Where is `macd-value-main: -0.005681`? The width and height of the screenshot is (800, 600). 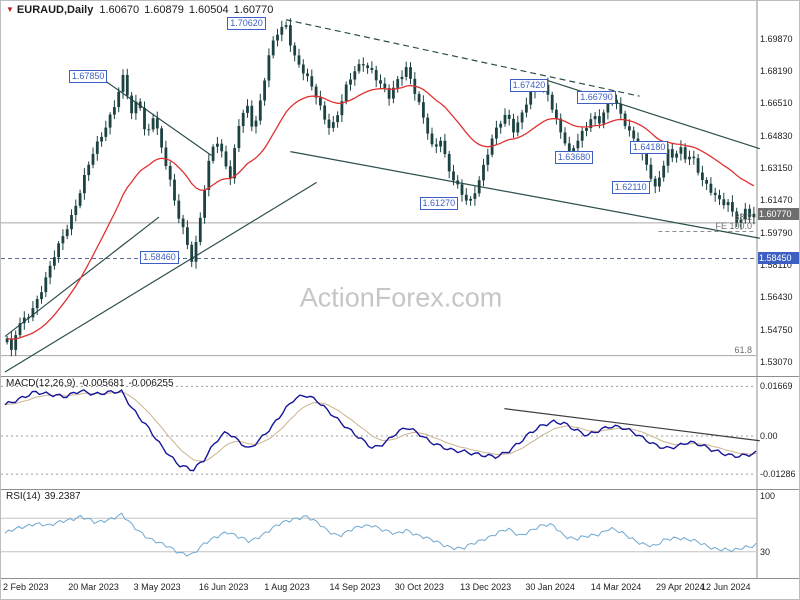 macd-value-main: -0.005681 is located at coordinates (102, 383).